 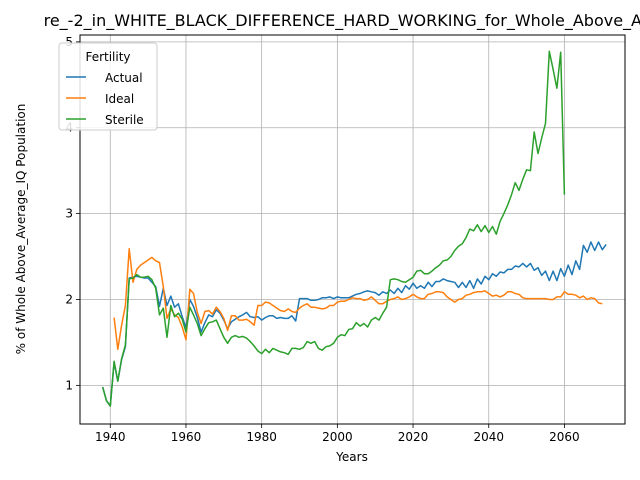 I want to click on x-tick-label: 1980, so click(x=261, y=437).